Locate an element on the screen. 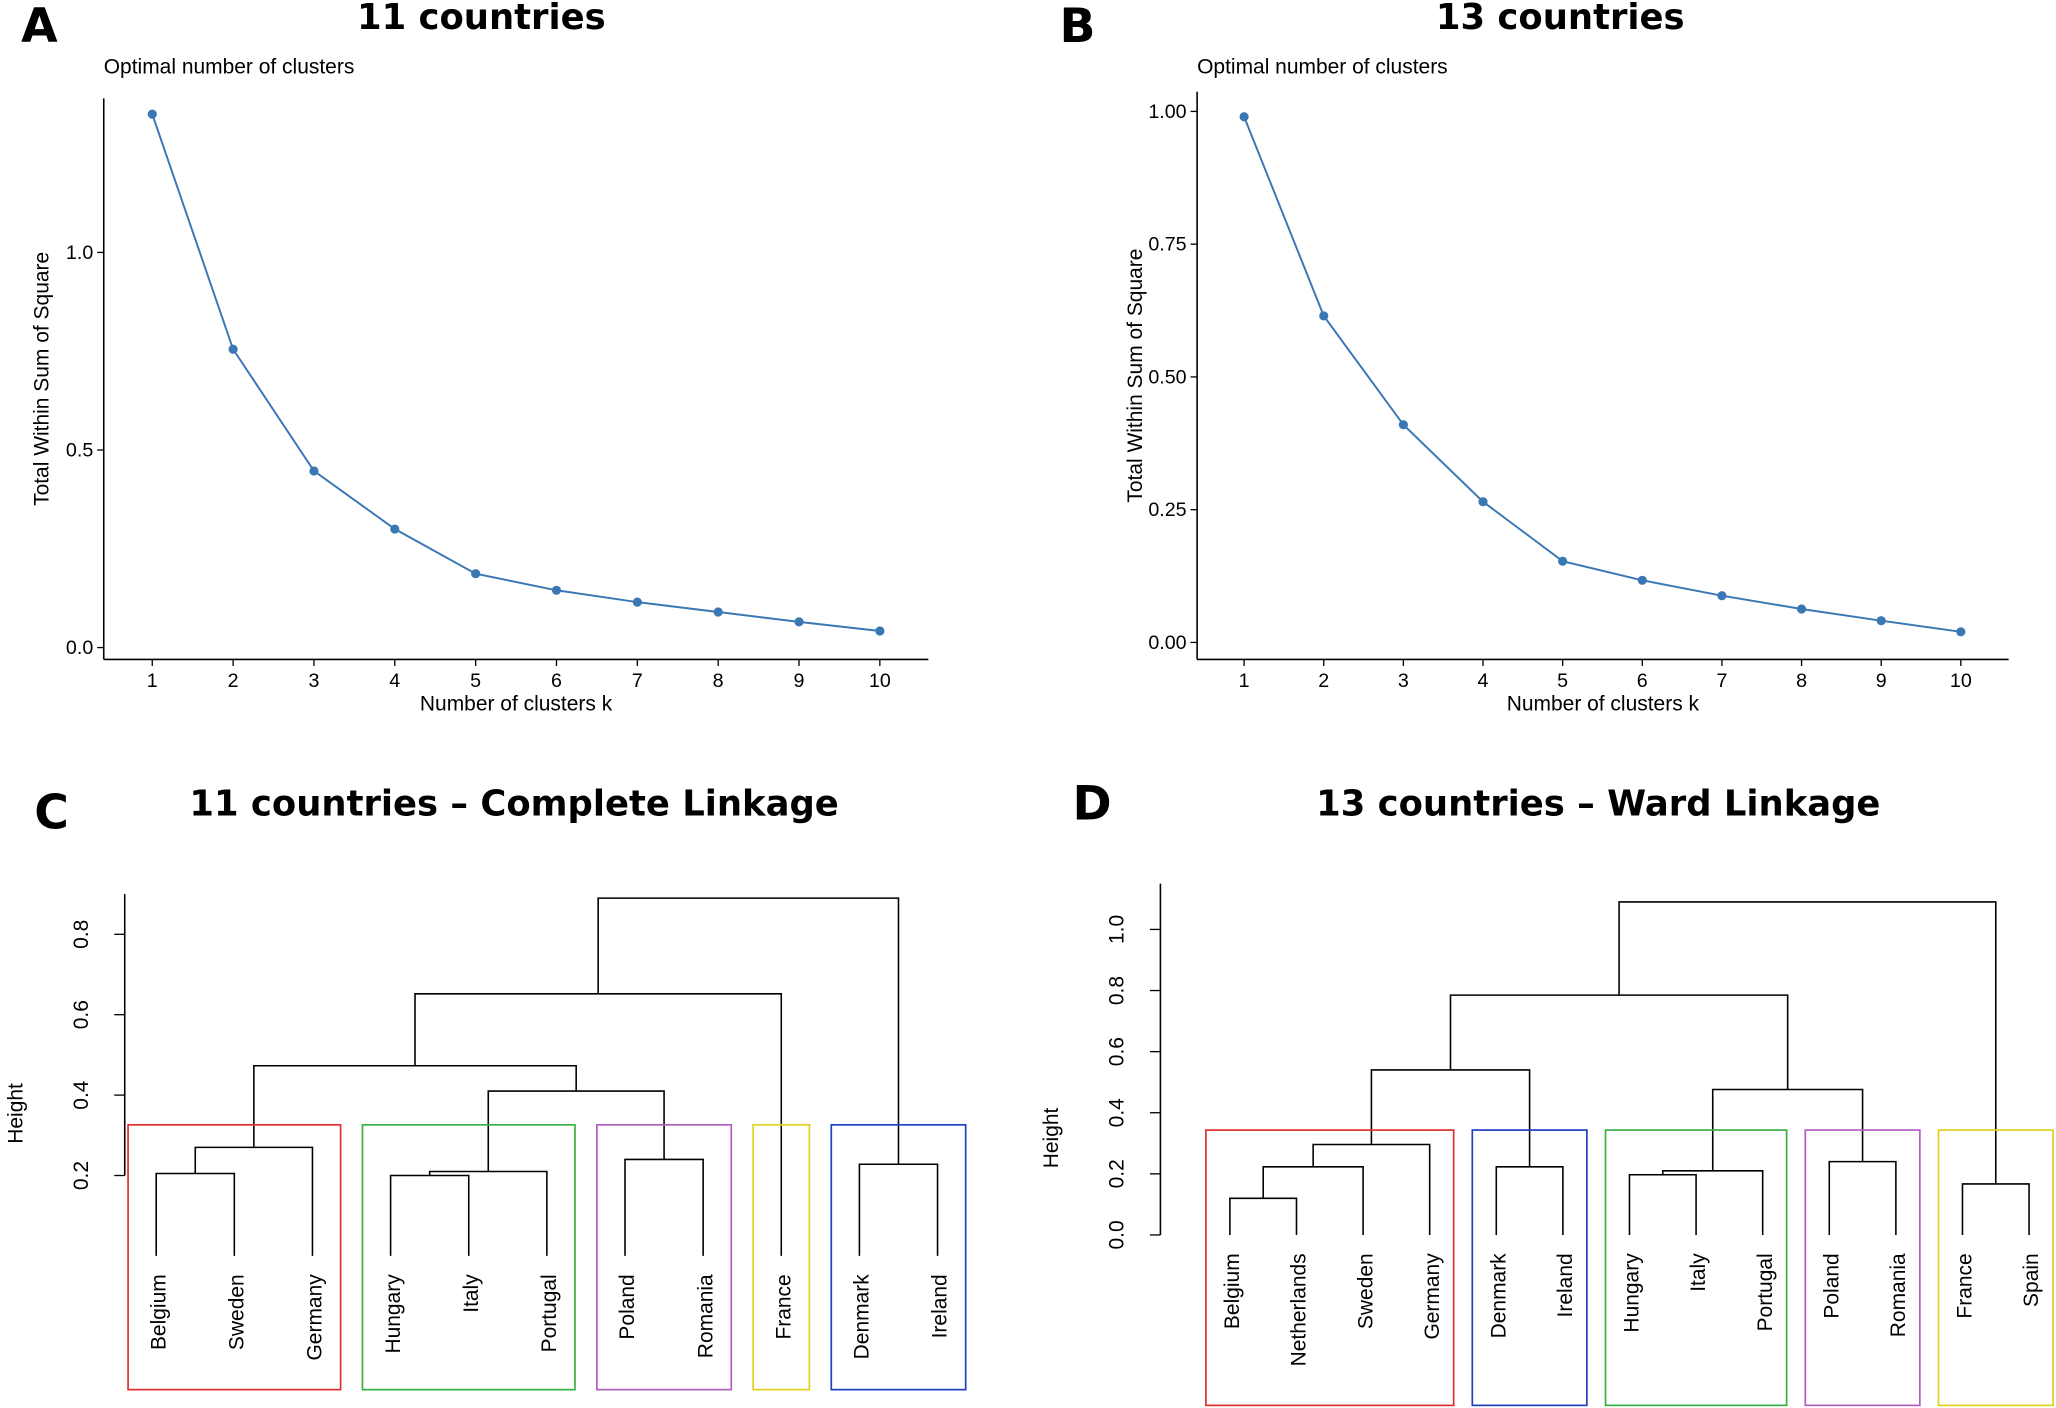  chart-title: 13 countries is located at coordinates (1560, 19).